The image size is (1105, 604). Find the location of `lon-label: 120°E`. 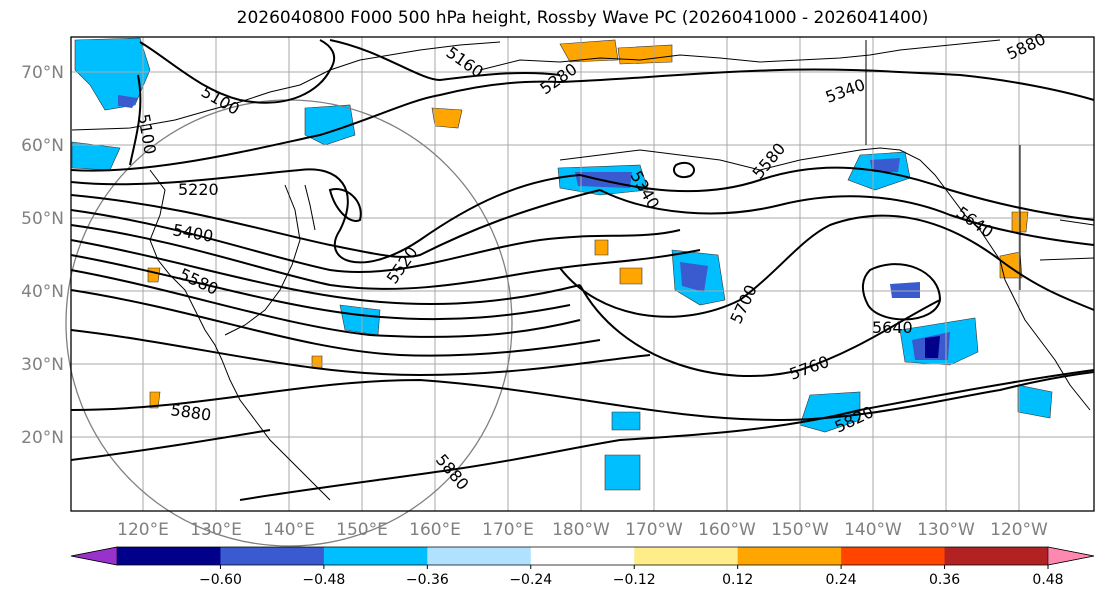

lon-label: 120°E is located at coordinates (143, 530).